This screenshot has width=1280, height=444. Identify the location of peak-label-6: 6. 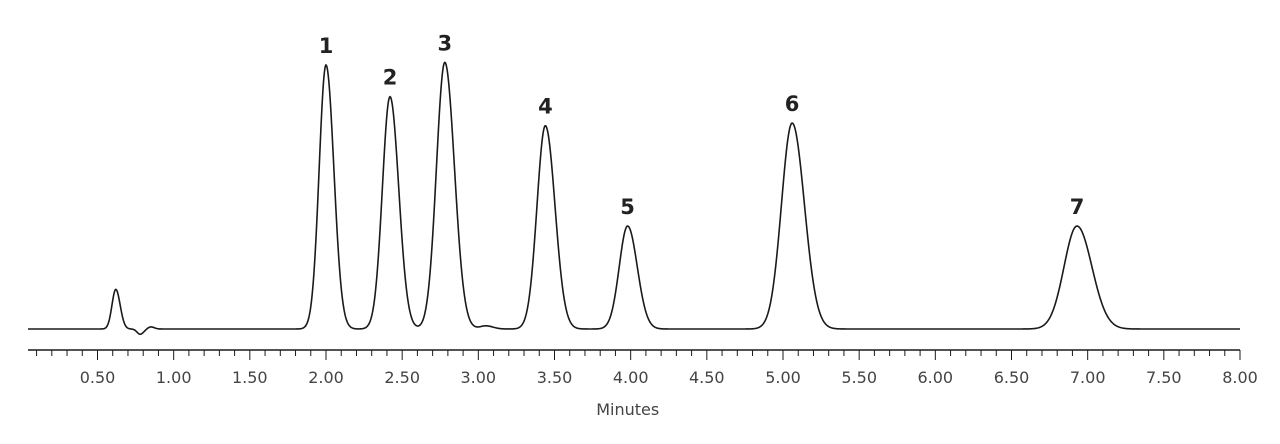
(792, 104).